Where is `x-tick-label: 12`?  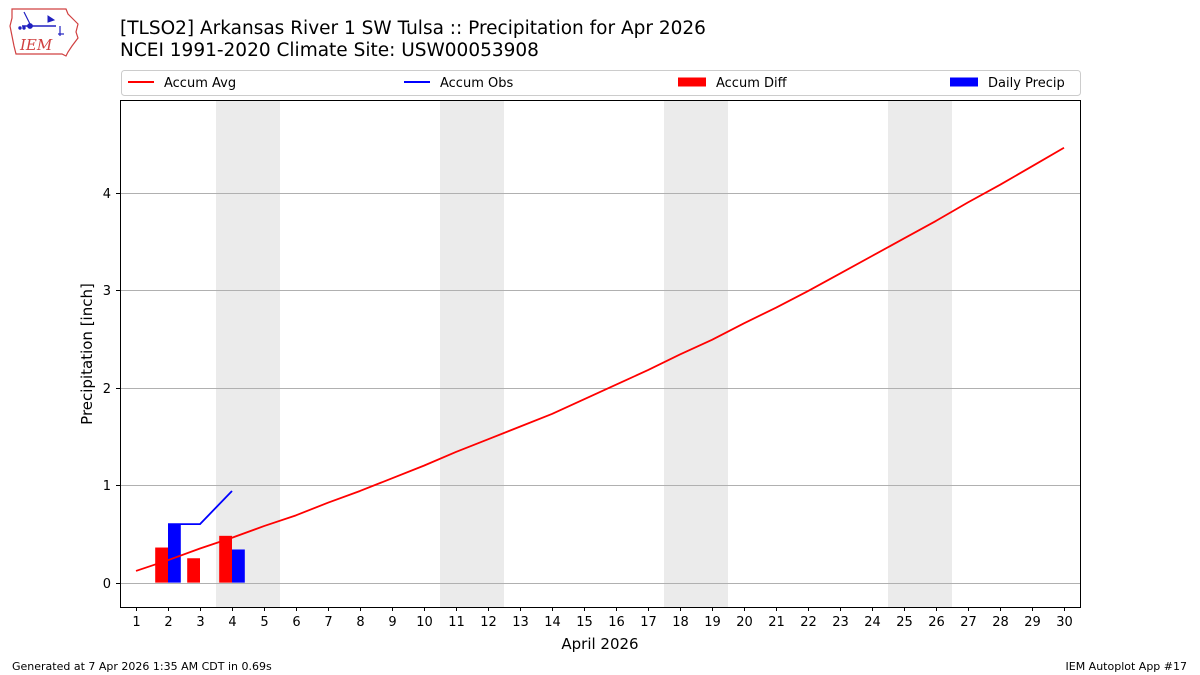 x-tick-label: 12 is located at coordinates (488, 622).